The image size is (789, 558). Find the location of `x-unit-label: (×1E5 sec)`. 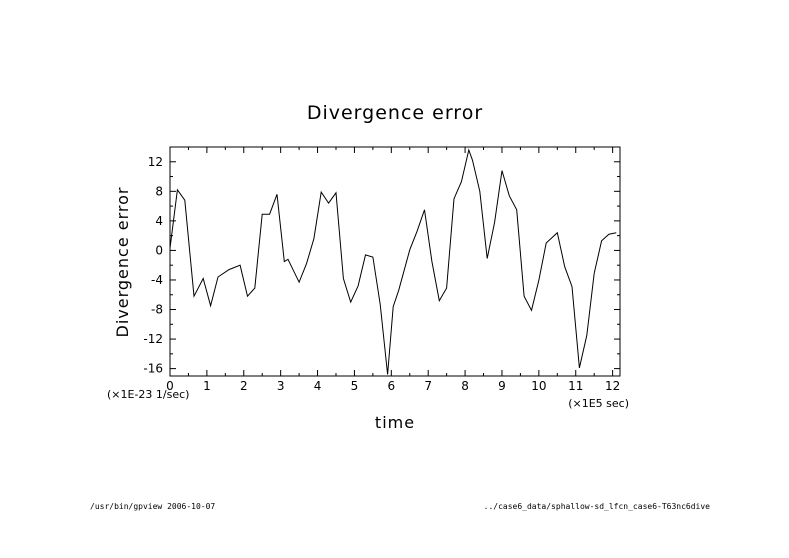

x-unit-label: (×1E5 sec) is located at coordinates (598, 403).